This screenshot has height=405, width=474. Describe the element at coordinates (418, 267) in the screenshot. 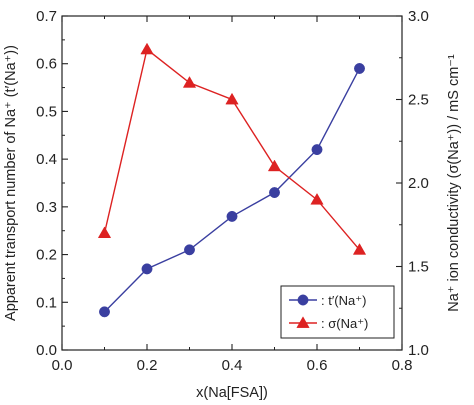

I see `right-y-tick-label: 1.5` at that location.